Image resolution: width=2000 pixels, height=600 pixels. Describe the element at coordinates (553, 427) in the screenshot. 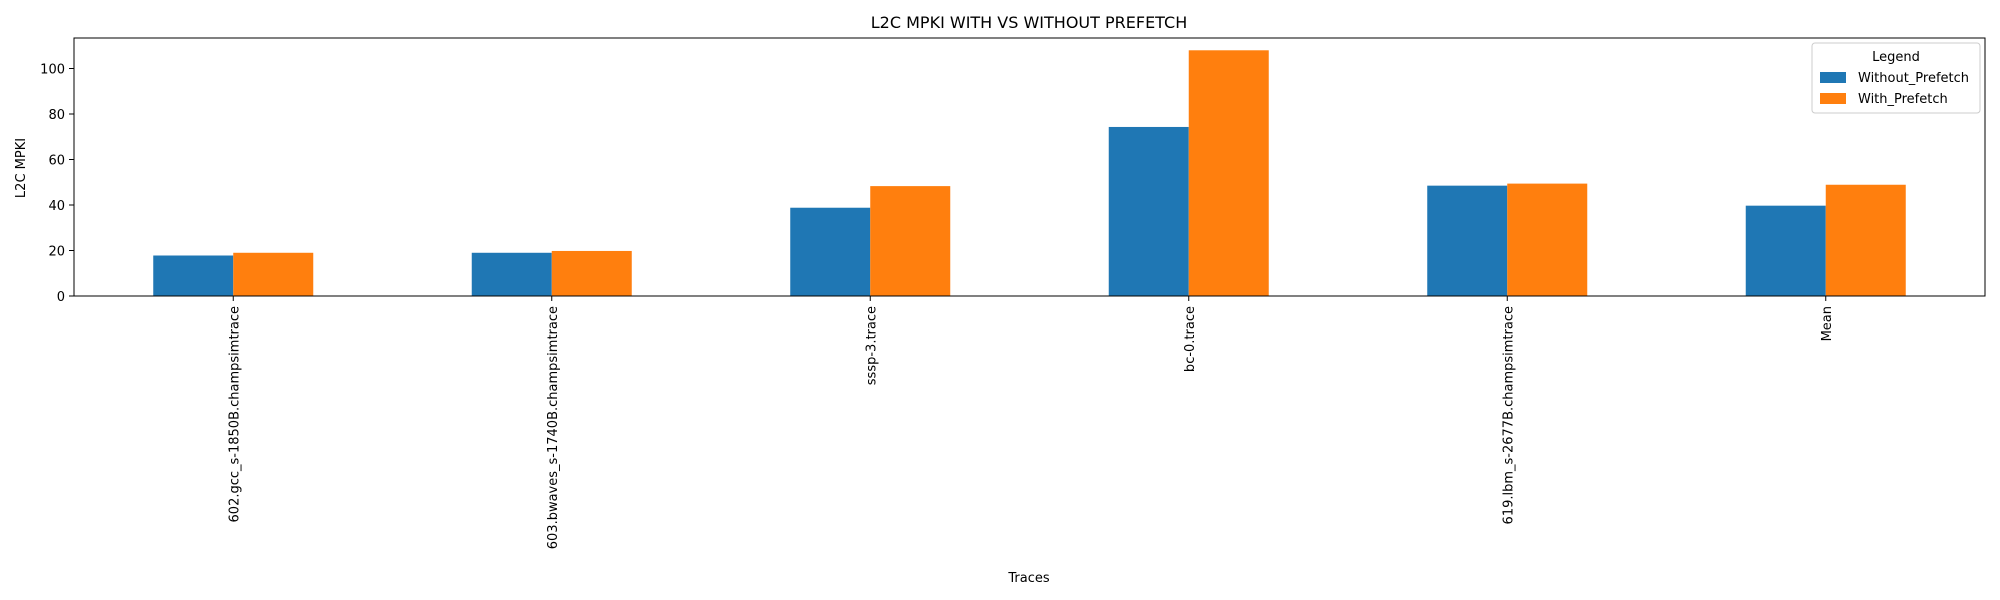

I see `x-tick-label: 603.bwaves_s-1740B.champsimtrace` at that location.